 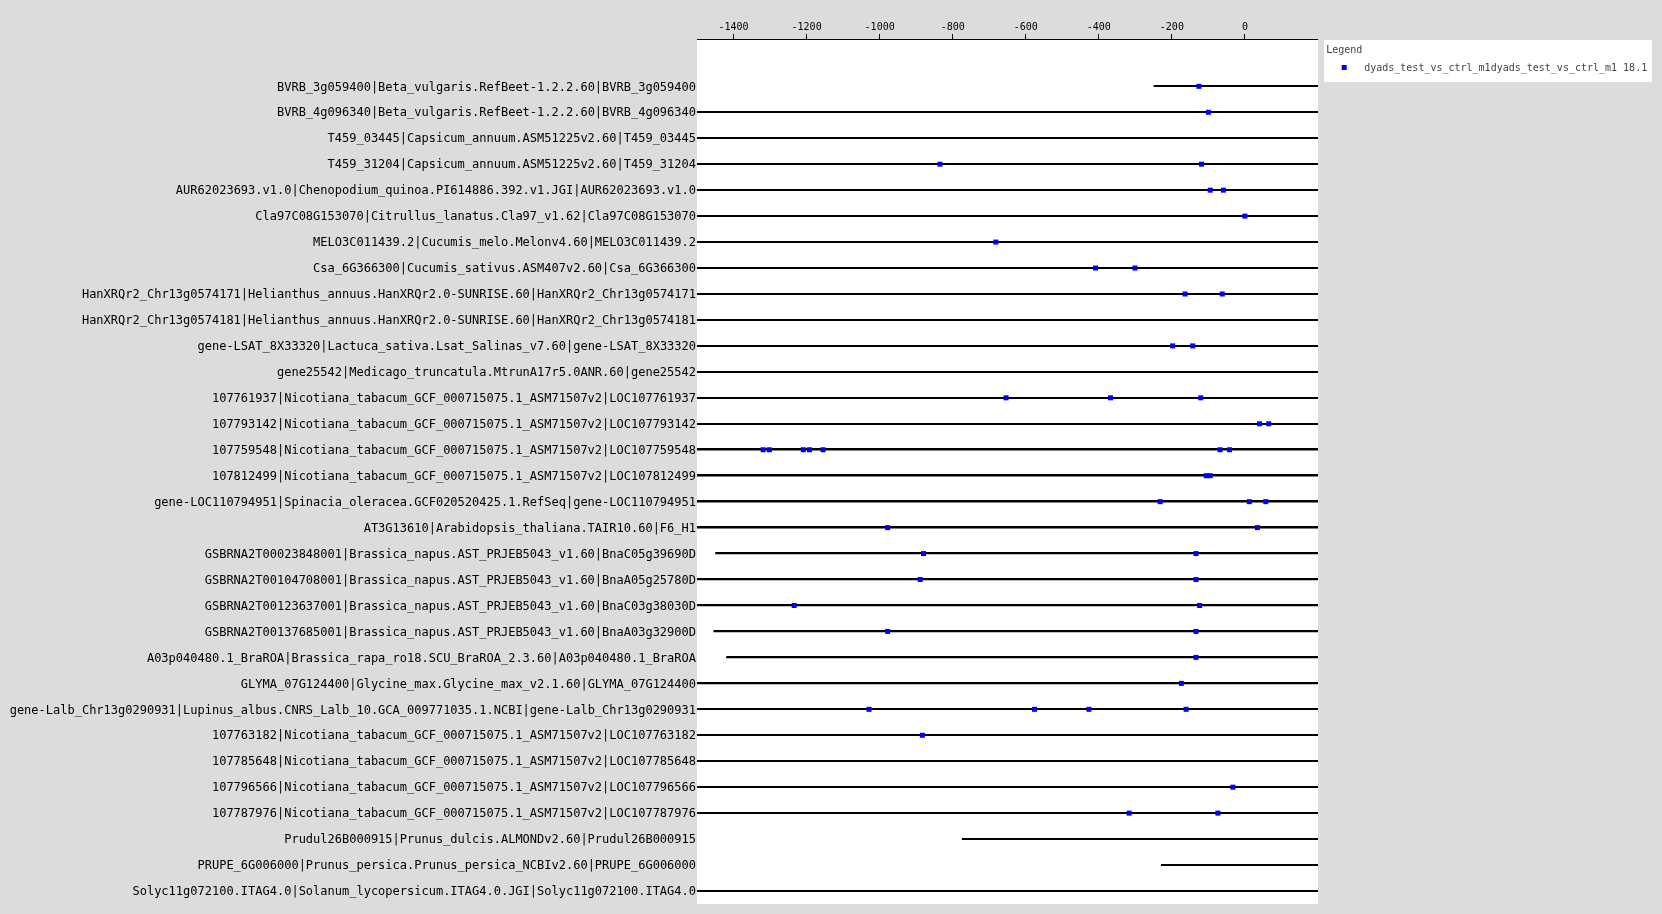 What do you see at coordinates (486, 372) in the screenshot?
I see `y-tick-label: gene25542|Medicago_truncatula.MtrunA17r5.0ANR.60|gene25542` at bounding box center [486, 372].